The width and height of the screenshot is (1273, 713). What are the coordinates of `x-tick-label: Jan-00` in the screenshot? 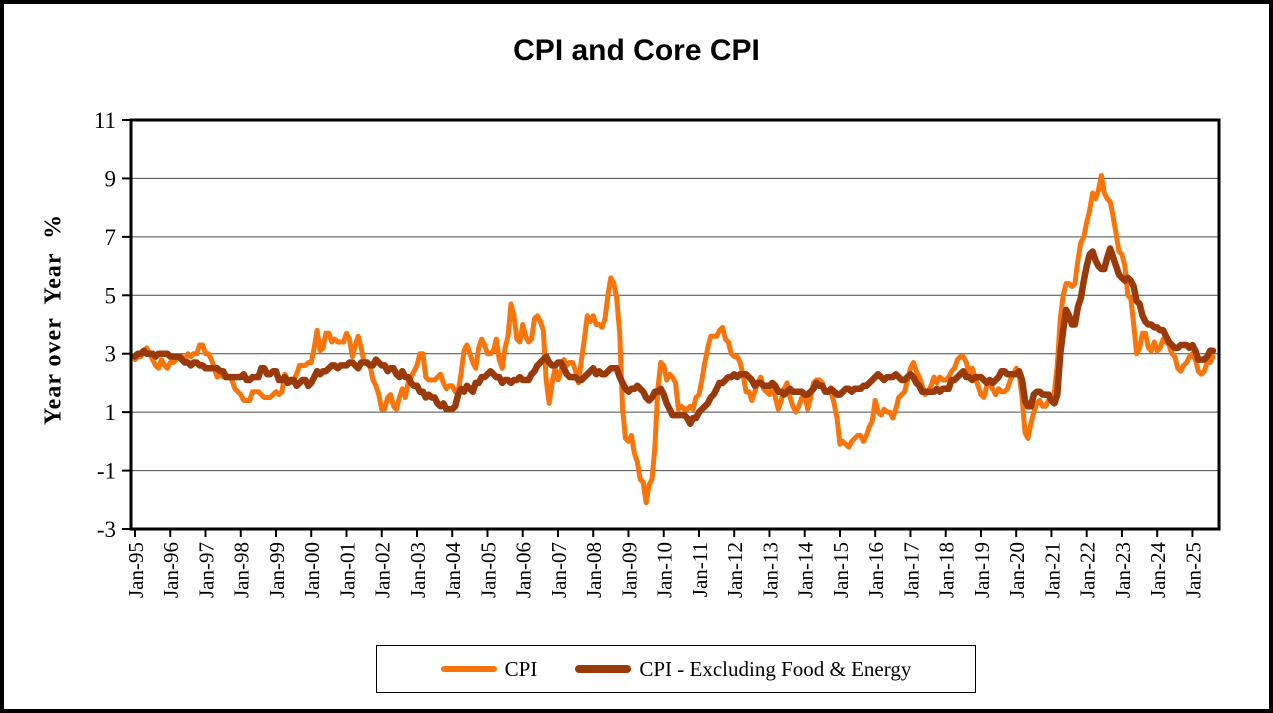 It's located at (312, 570).